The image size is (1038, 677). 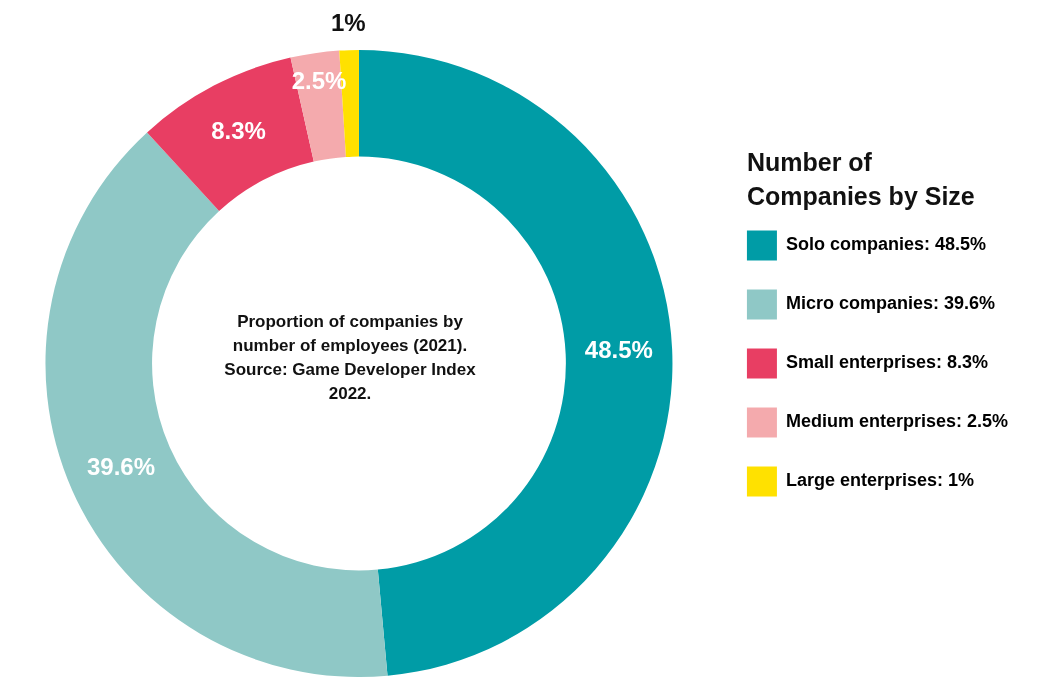 What do you see at coordinates (350, 334) in the screenshot?
I see `text: Proportion of companies by number of employees (2021).` at bounding box center [350, 334].